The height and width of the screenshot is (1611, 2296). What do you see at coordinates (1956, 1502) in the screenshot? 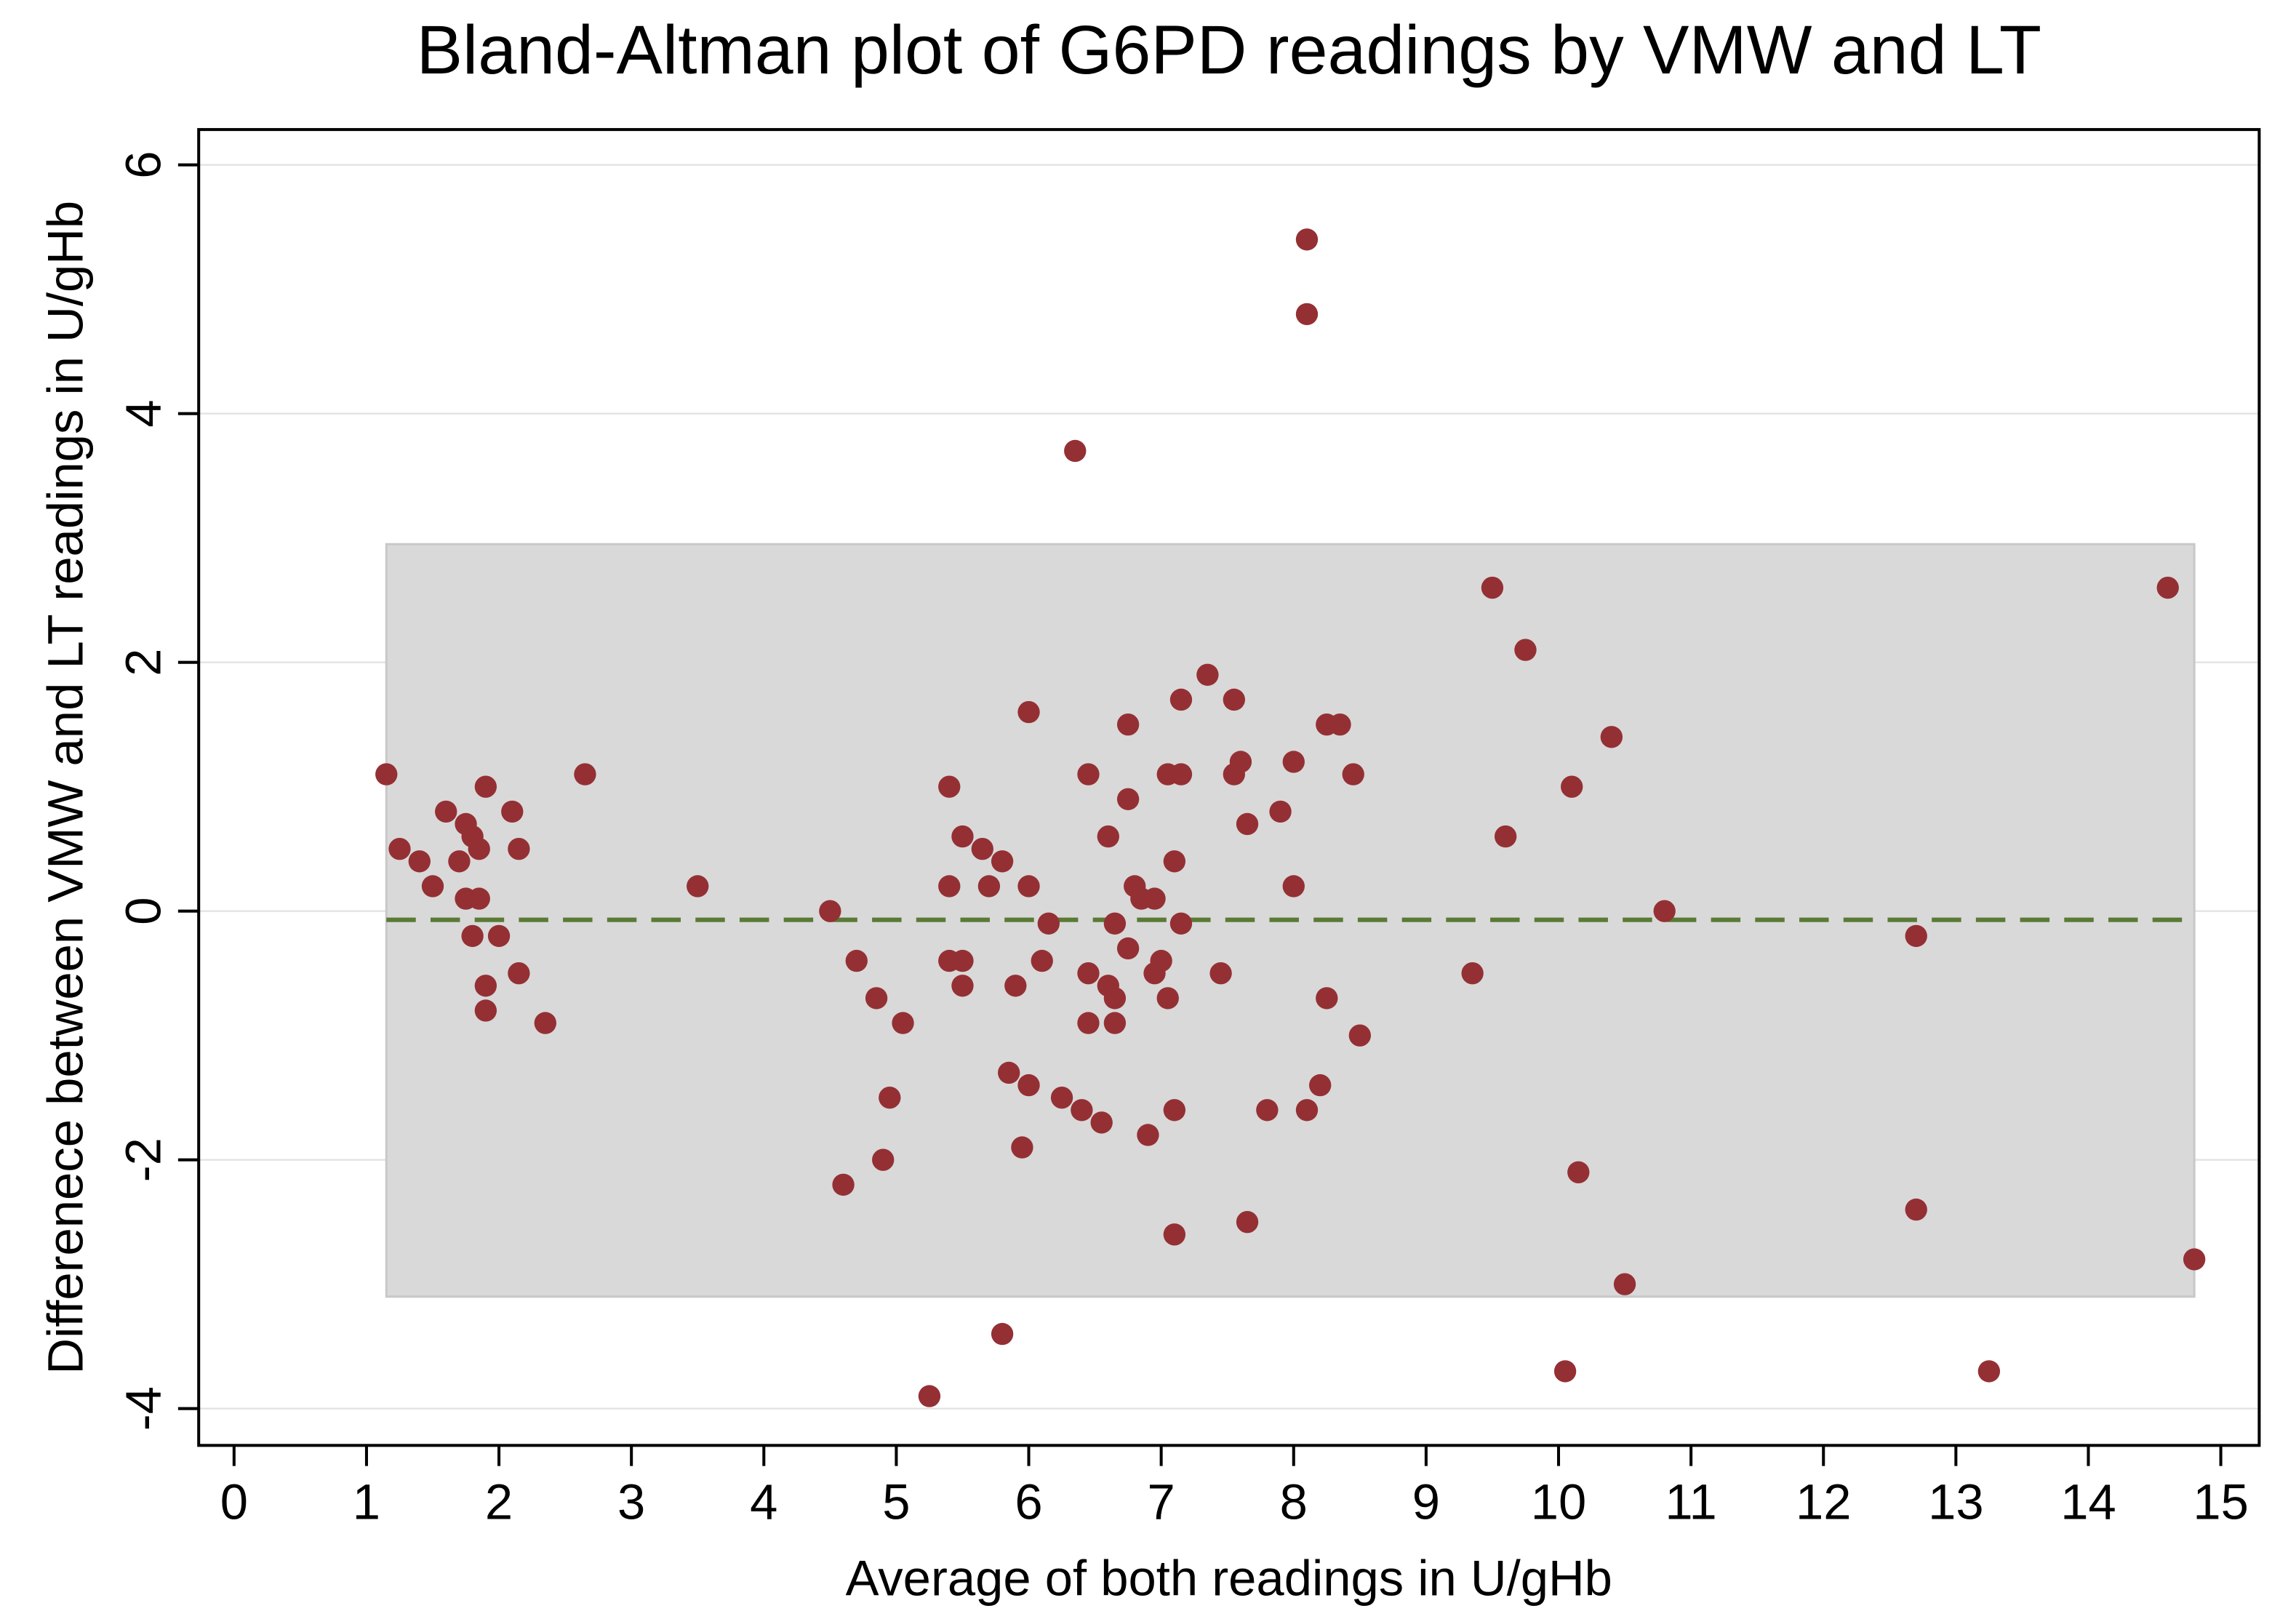
I see `x-tick-label: 13` at bounding box center [1956, 1502].